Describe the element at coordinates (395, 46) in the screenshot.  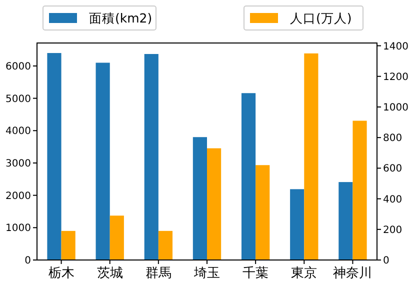
I see `y2-tick-label: 1400` at that location.